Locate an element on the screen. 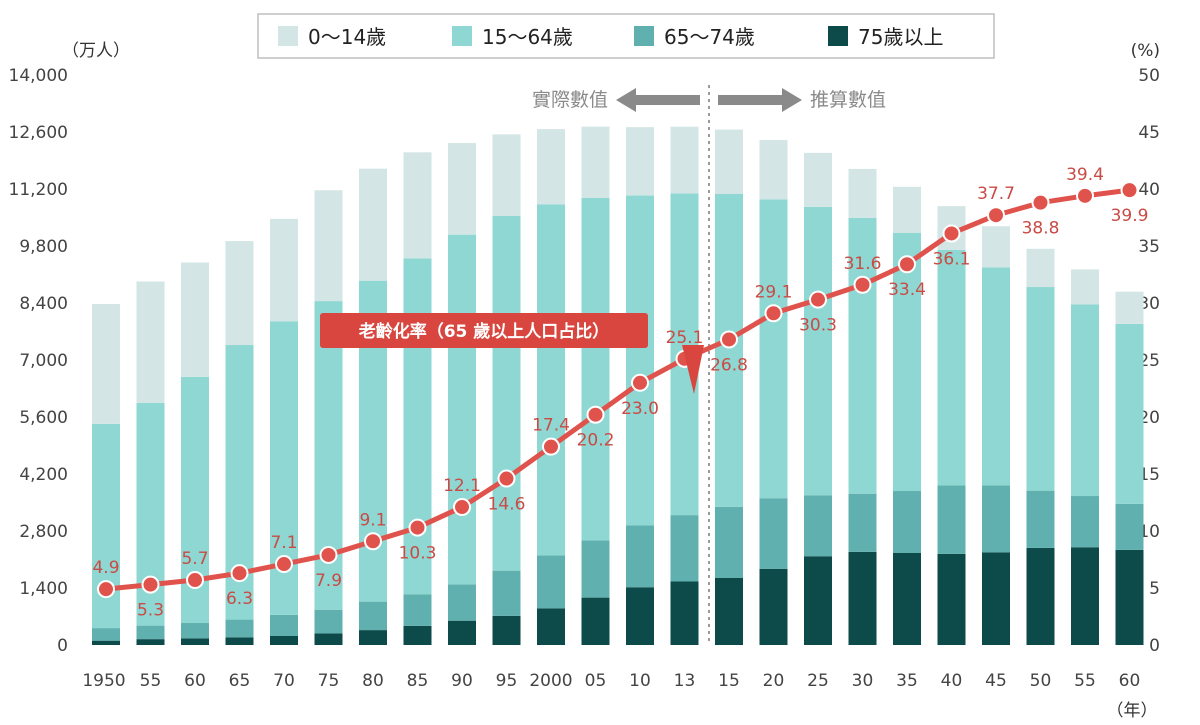 The width and height of the screenshot is (1200, 725). line-data-label: 10.3 is located at coordinates (418, 554).